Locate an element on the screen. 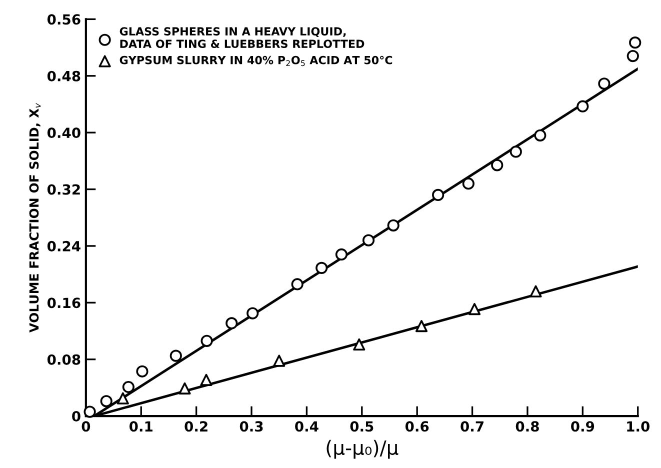 This screenshot has height=468, width=661. x-tick-label: 0.8 is located at coordinates (527, 426).